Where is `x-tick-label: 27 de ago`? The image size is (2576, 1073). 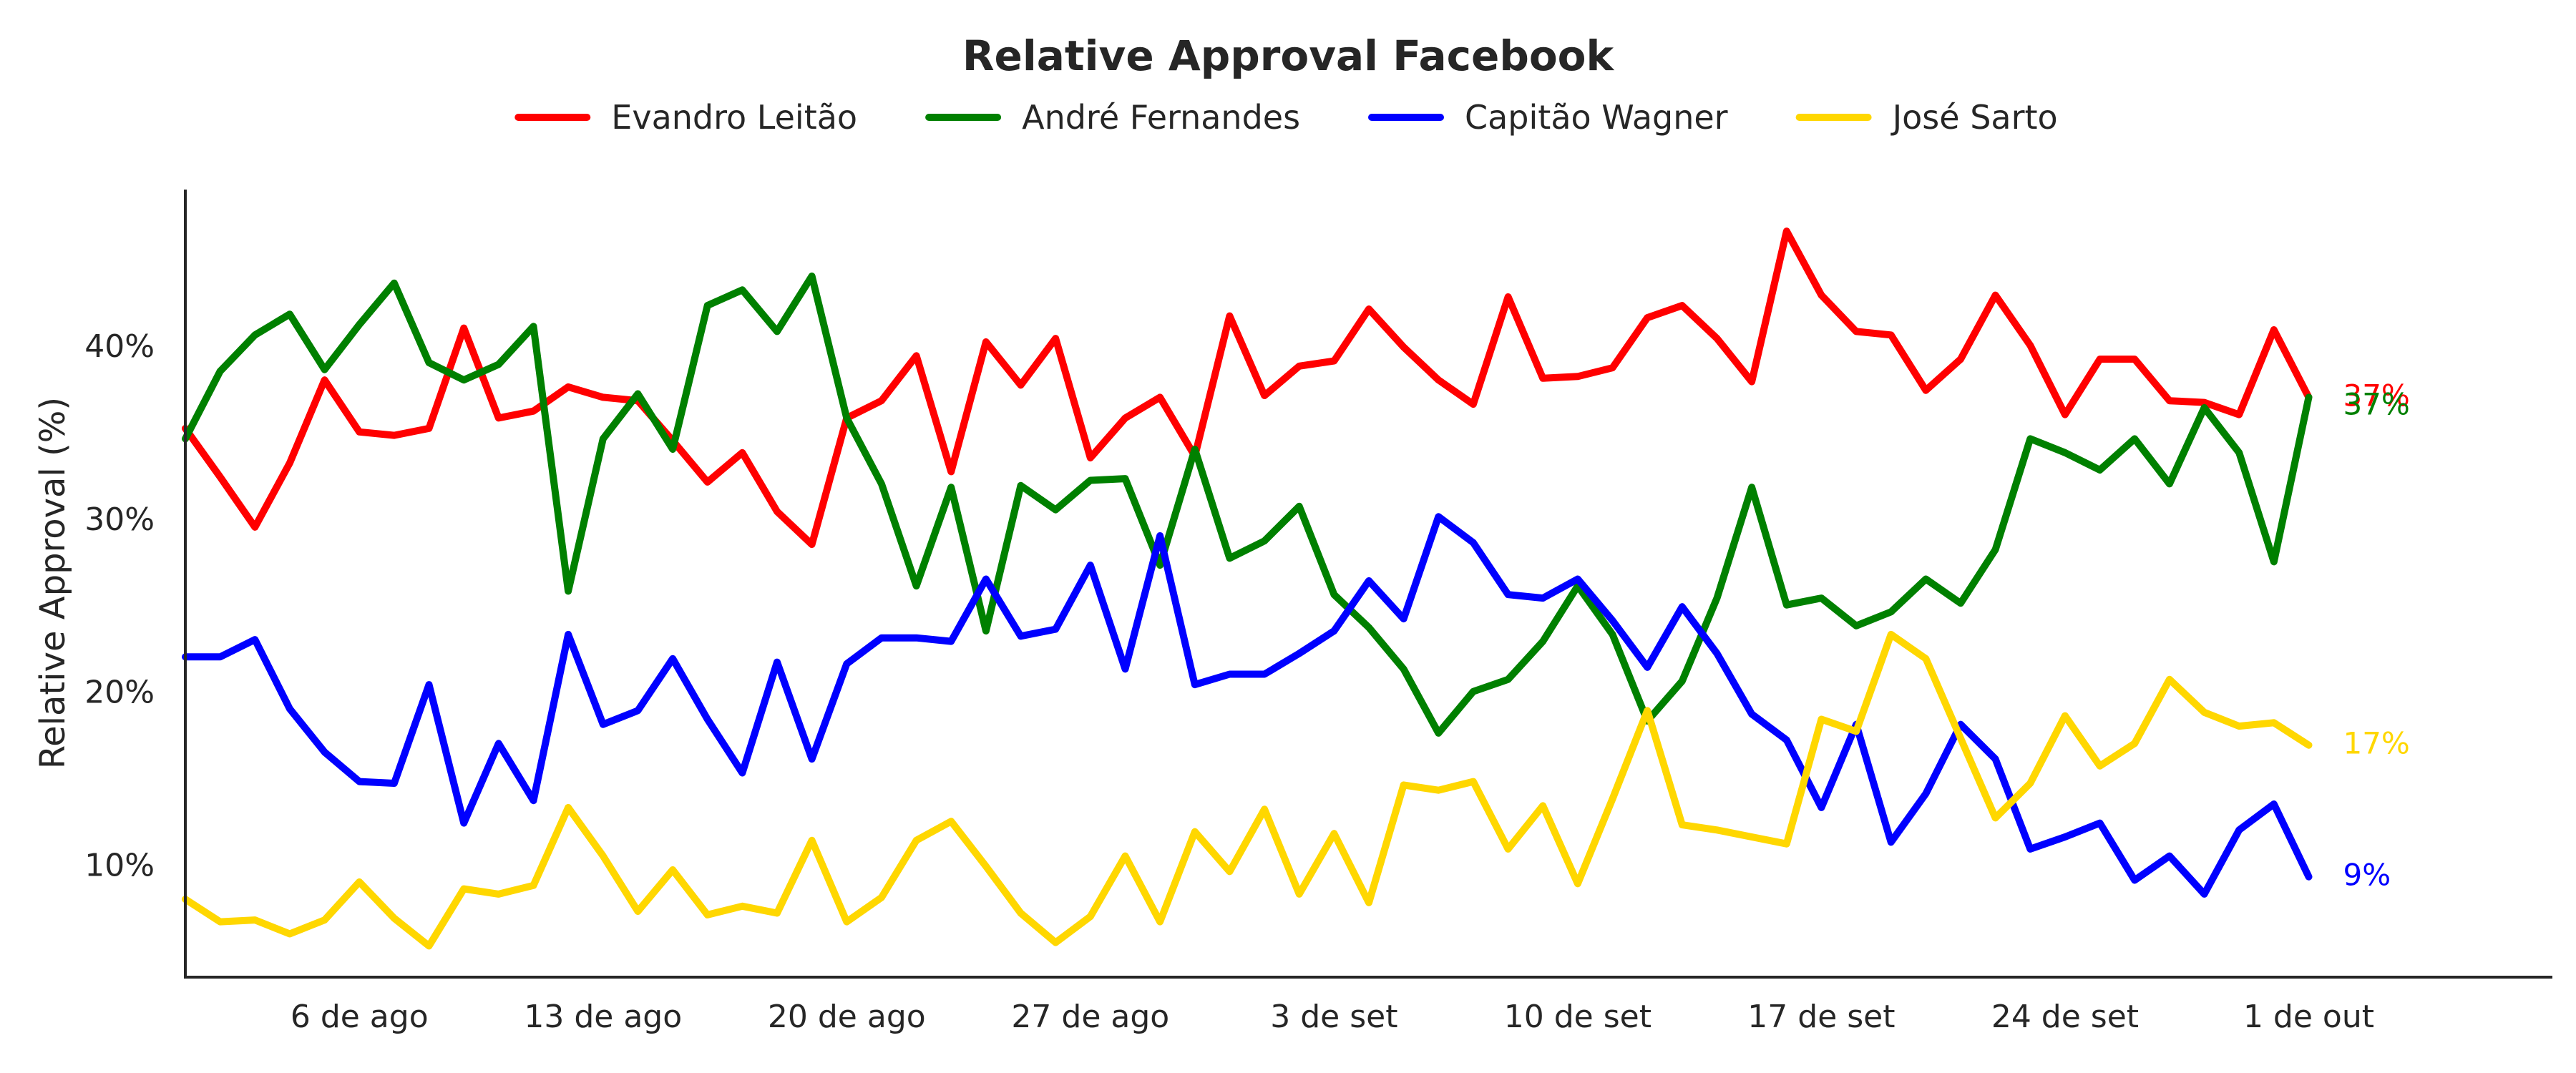
x-tick-label: 27 de ago is located at coordinates (1090, 1017).